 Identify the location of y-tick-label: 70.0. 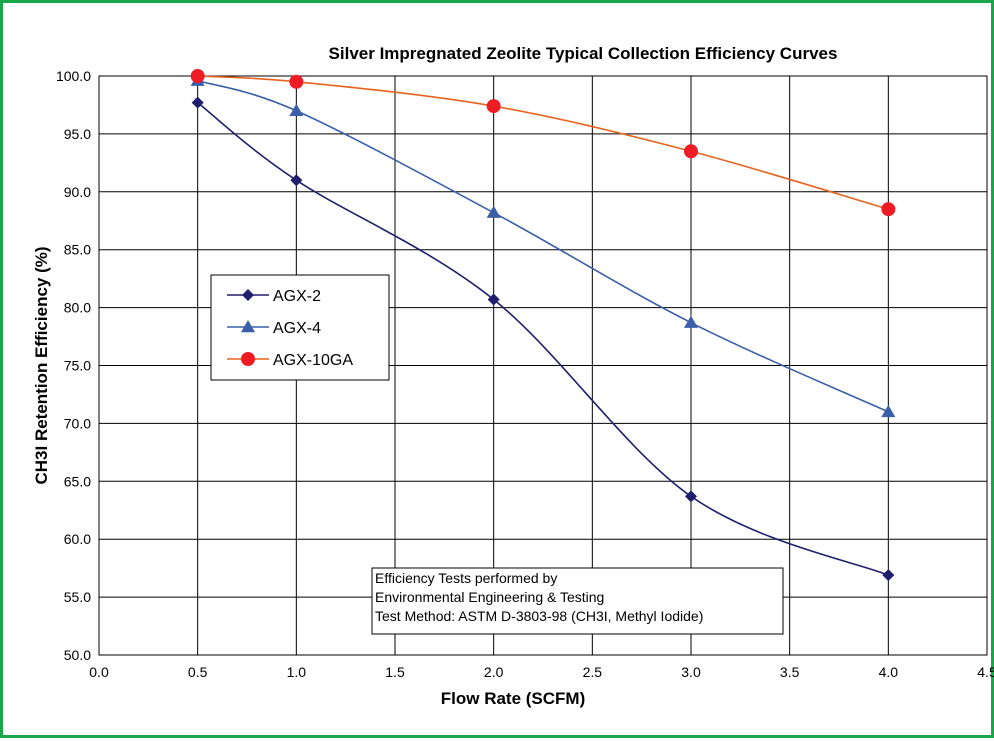
(77, 423).